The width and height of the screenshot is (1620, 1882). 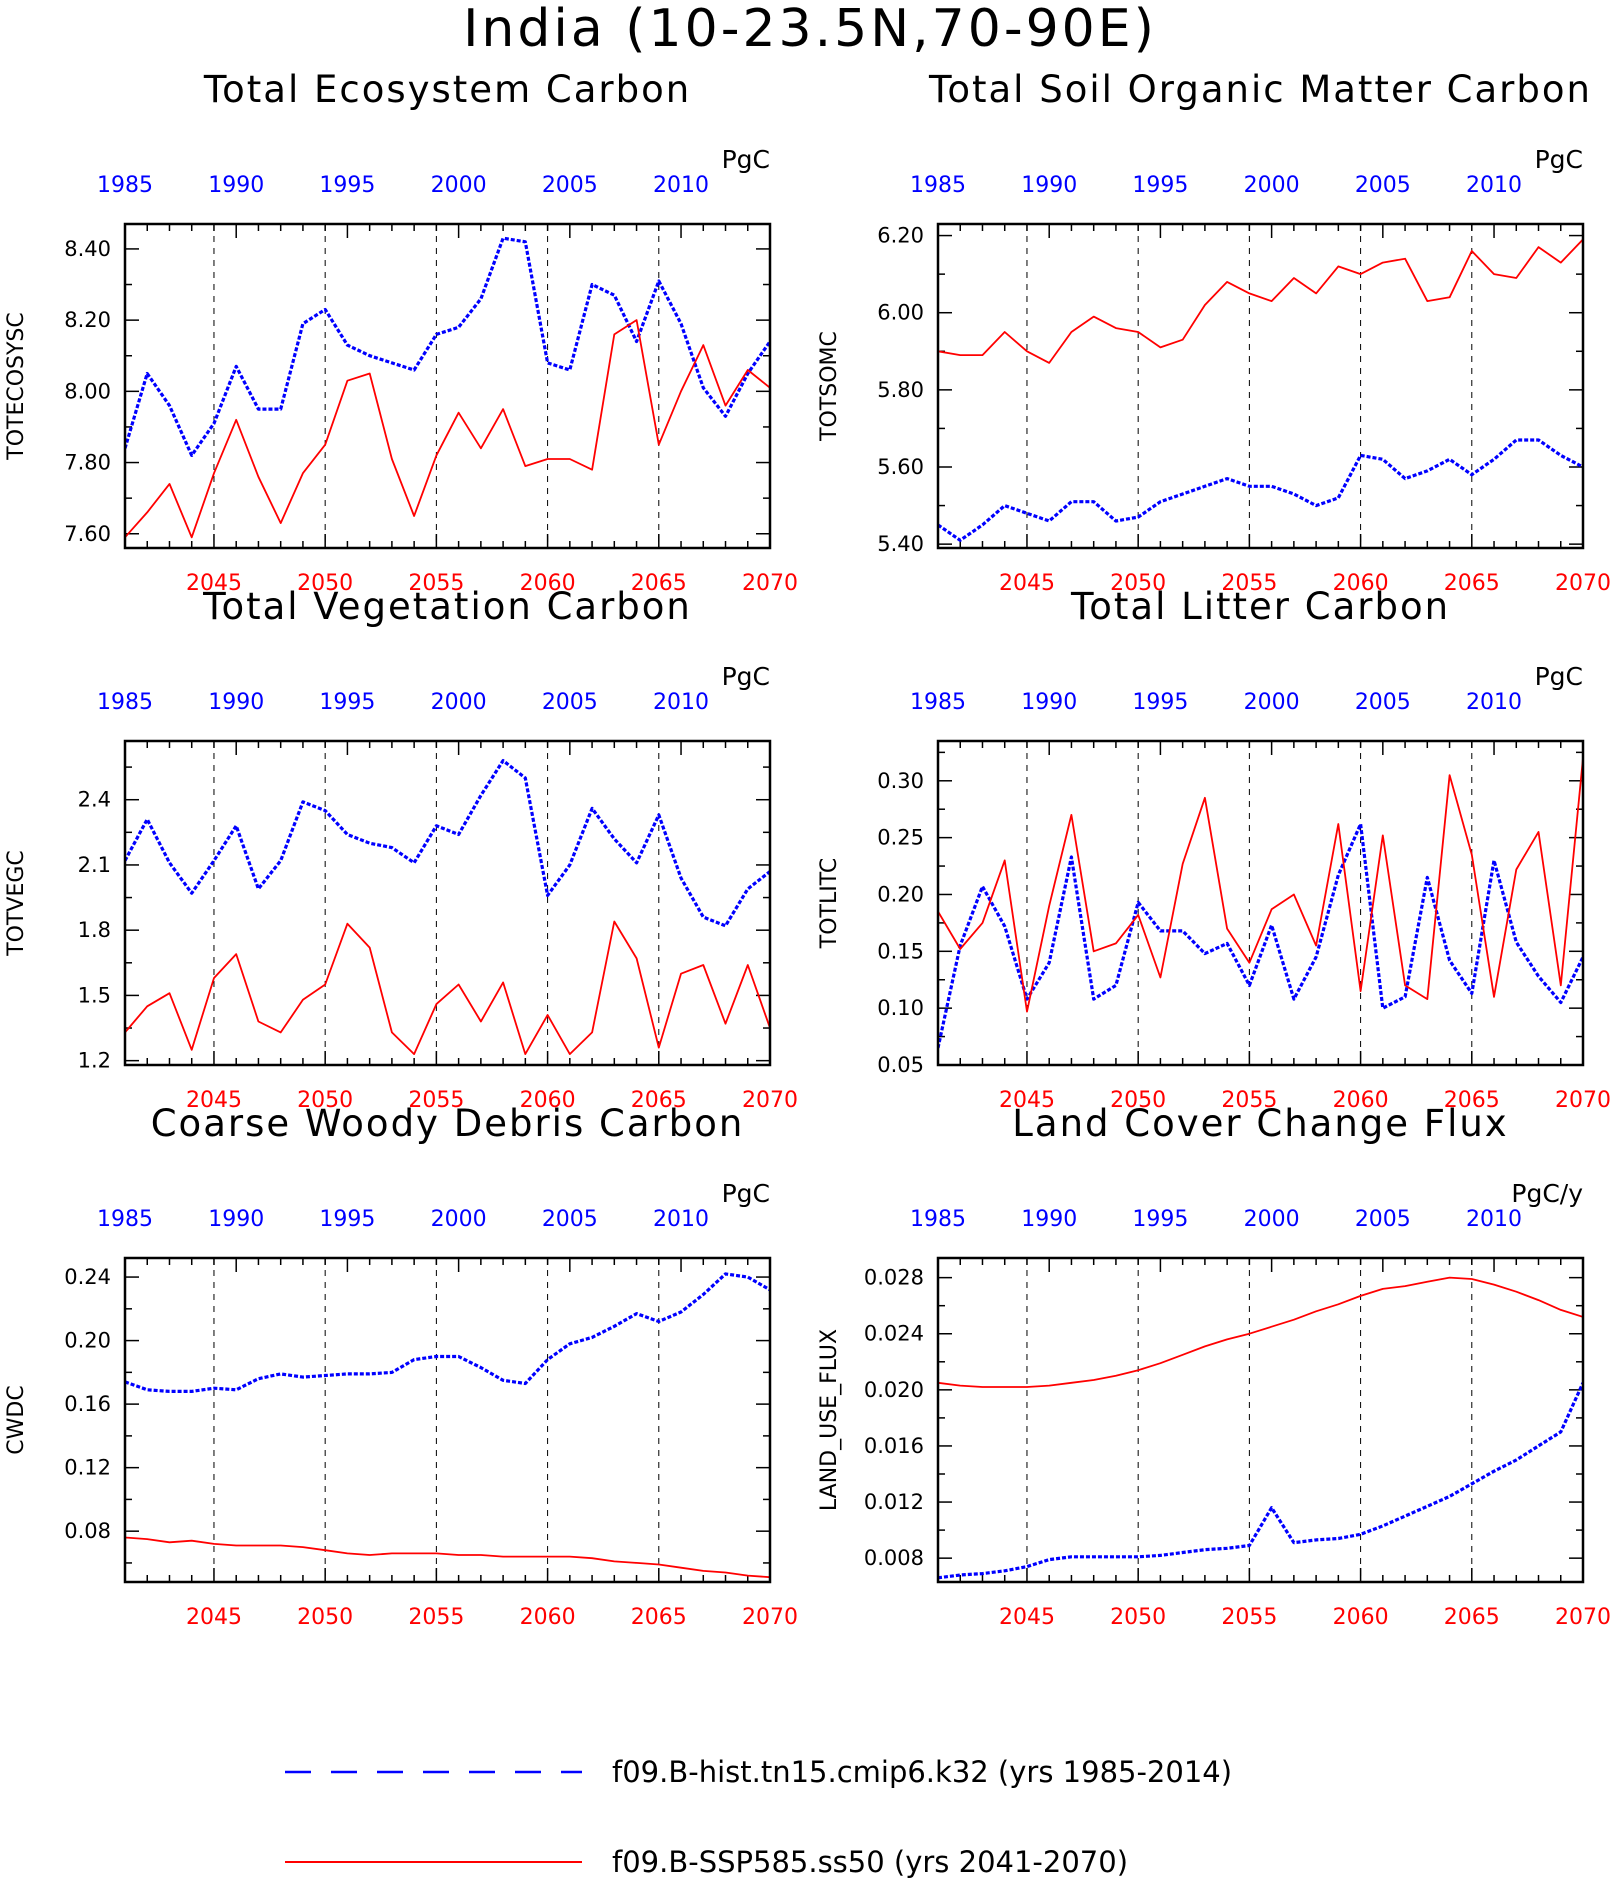 What do you see at coordinates (894, 1278) in the screenshot?
I see `y-tick-label: 0.028` at bounding box center [894, 1278].